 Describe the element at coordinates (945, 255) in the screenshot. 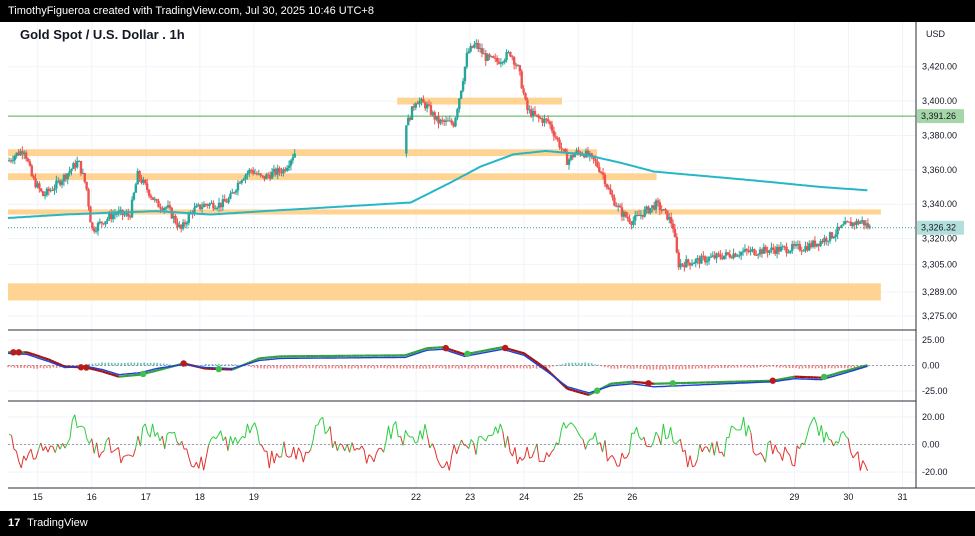

I see `price-axis-area` at that location.